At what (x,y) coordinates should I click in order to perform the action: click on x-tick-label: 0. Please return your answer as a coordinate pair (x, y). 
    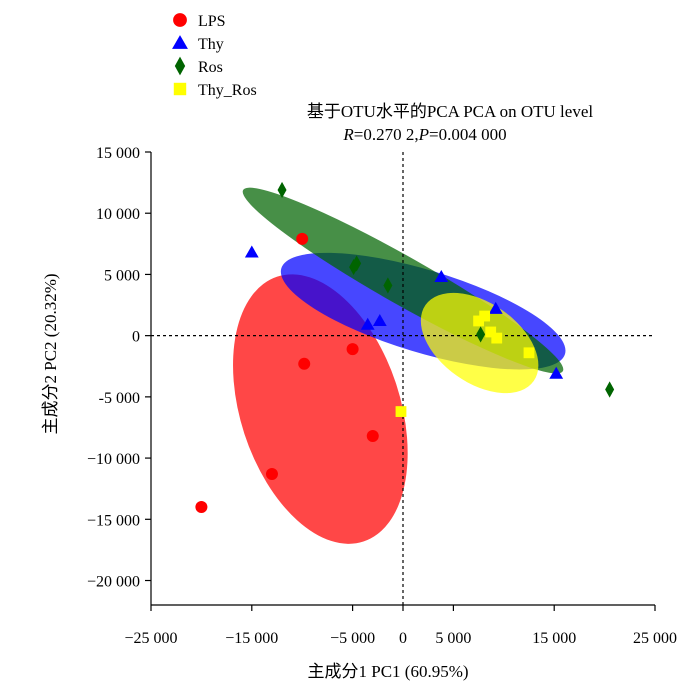
    Looking at the image, I should click on (403, 638).